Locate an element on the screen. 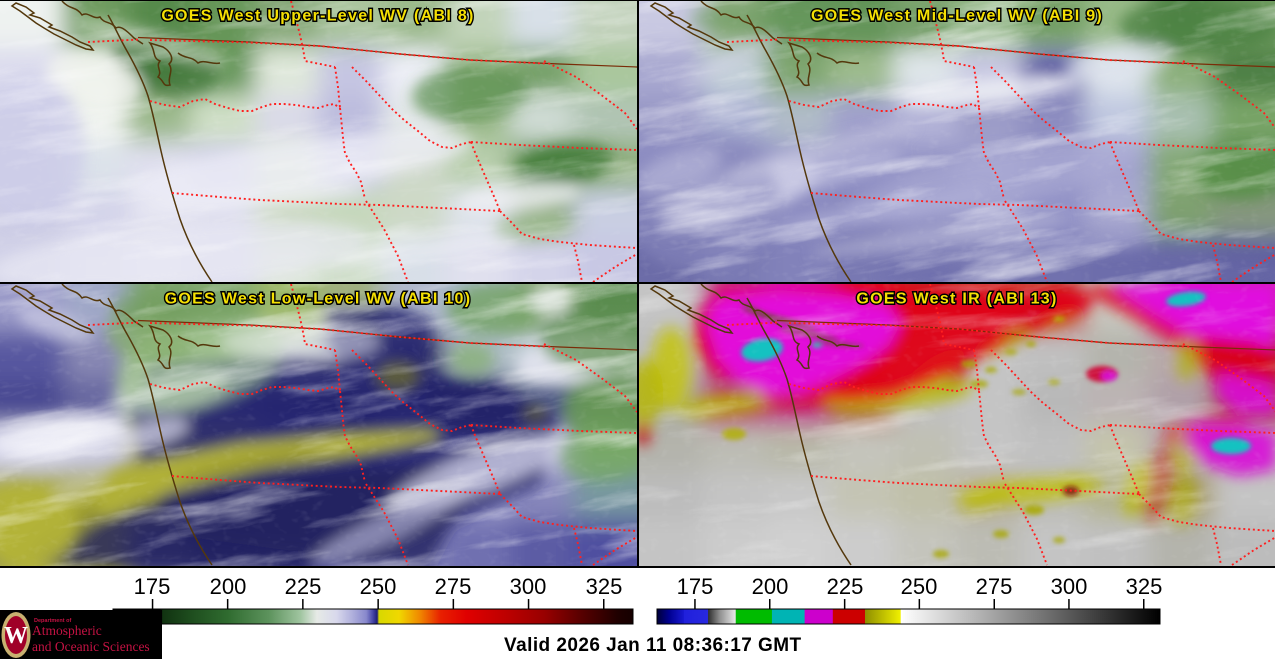  svg-text:GOES West Low-Level WV (ABI 10: GOES West Low-Level WV (ABI 10) is located at coordinates (318, 299).